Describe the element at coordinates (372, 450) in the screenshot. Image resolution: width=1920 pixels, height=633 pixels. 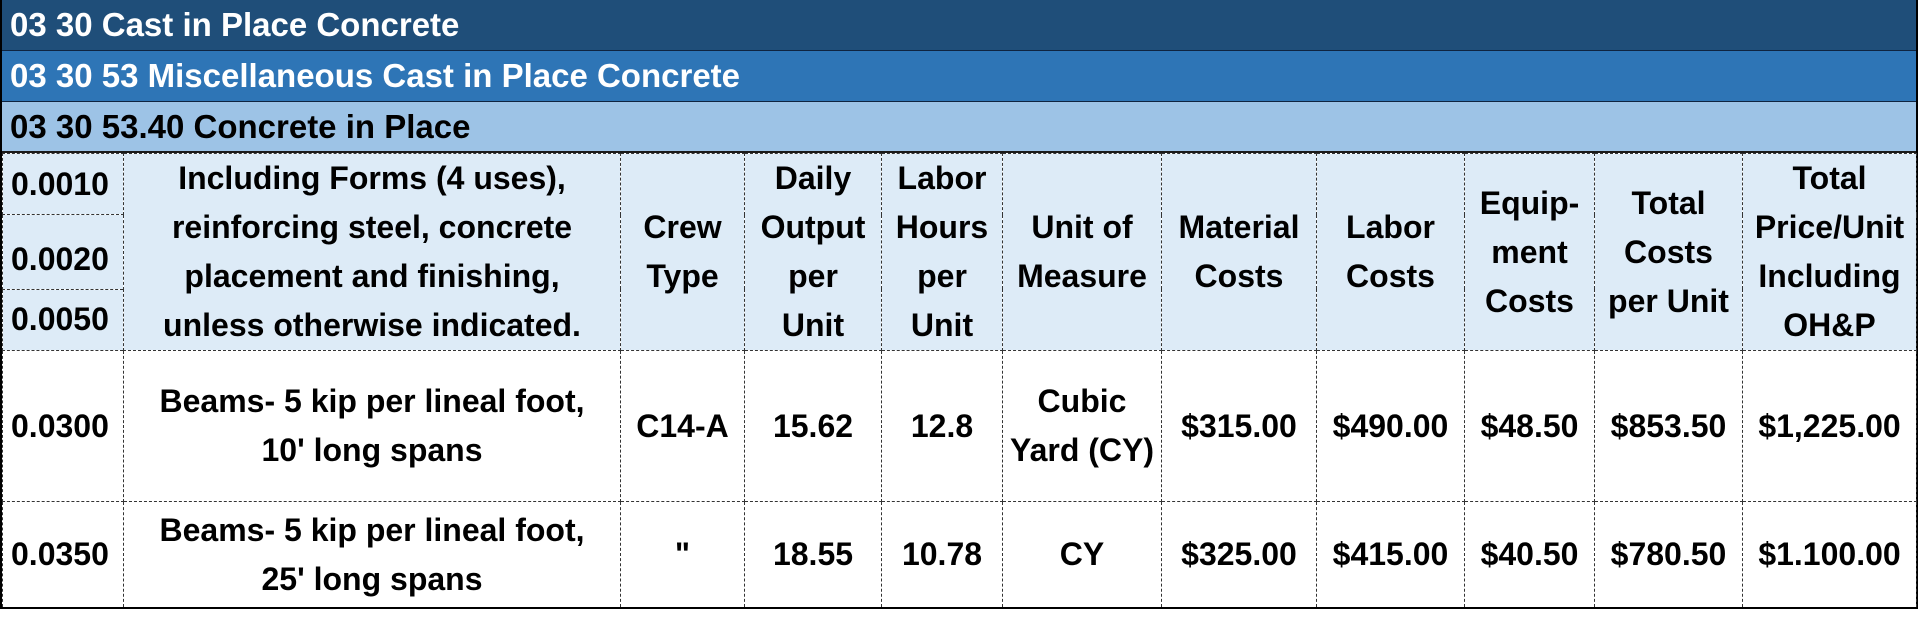
I see `row-description-line: 10' long spans` at that location.